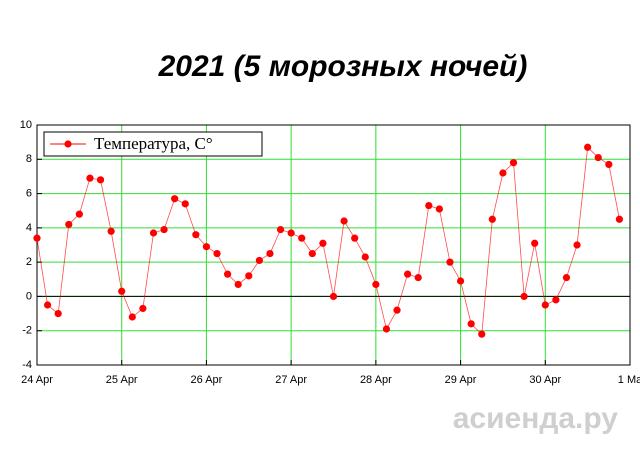  What do you see at coordinates (26, 125) in the screenshot?
I see `y-tick-label: 10` at bounding box center [26, 125].